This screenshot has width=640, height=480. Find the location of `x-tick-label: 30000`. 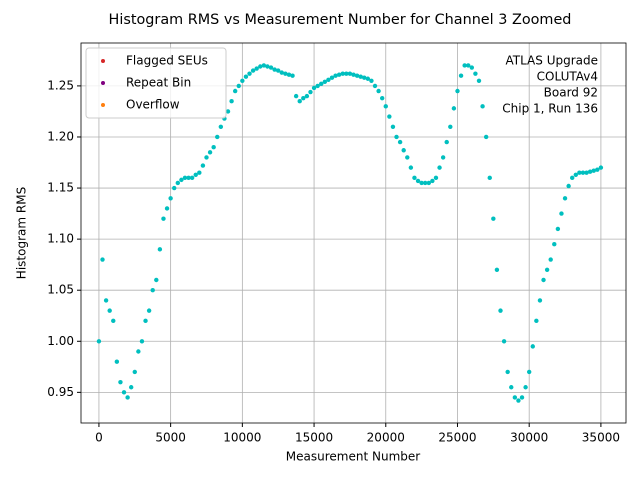

x-tick-label: 30000 is located at coordinates (529, 438).